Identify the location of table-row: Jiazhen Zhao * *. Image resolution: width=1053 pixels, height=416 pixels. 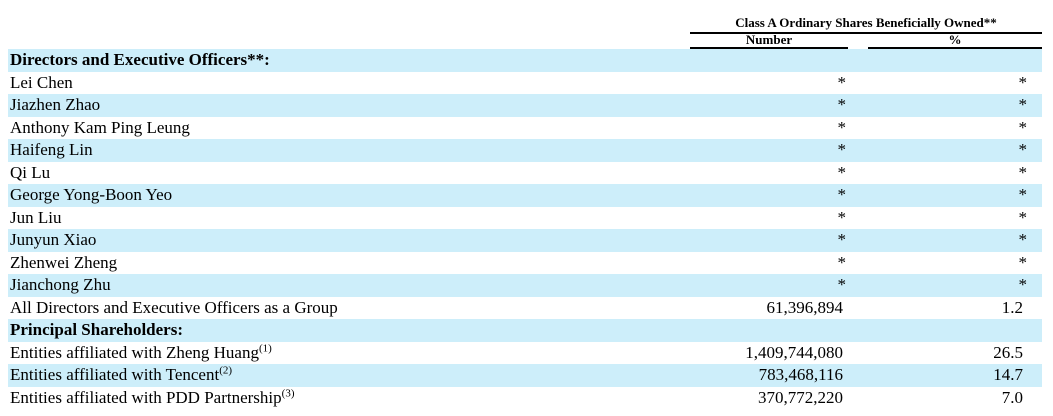
(525, 105).